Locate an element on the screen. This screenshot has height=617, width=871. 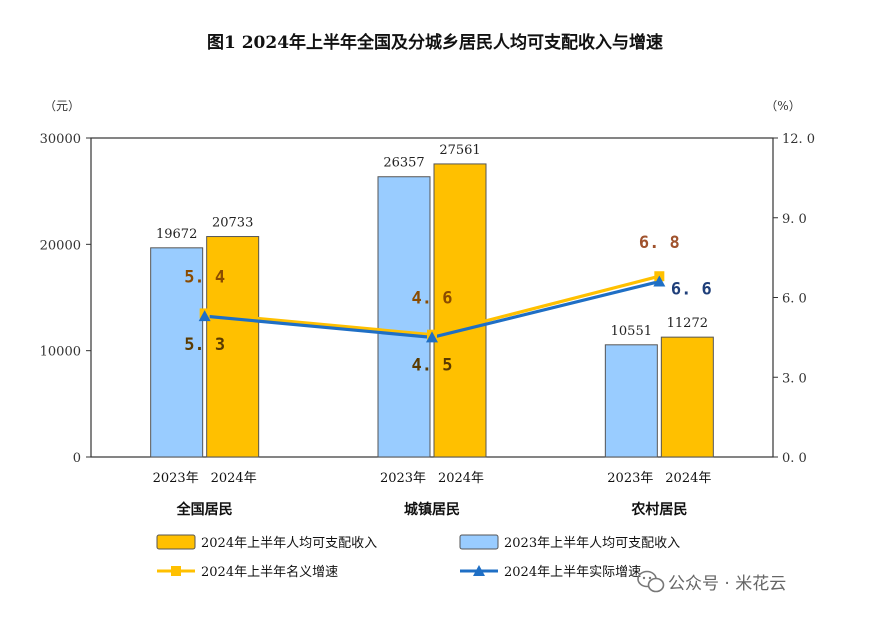
nominal-rate-label: 4. 6 is located at coordinates (432, 299).